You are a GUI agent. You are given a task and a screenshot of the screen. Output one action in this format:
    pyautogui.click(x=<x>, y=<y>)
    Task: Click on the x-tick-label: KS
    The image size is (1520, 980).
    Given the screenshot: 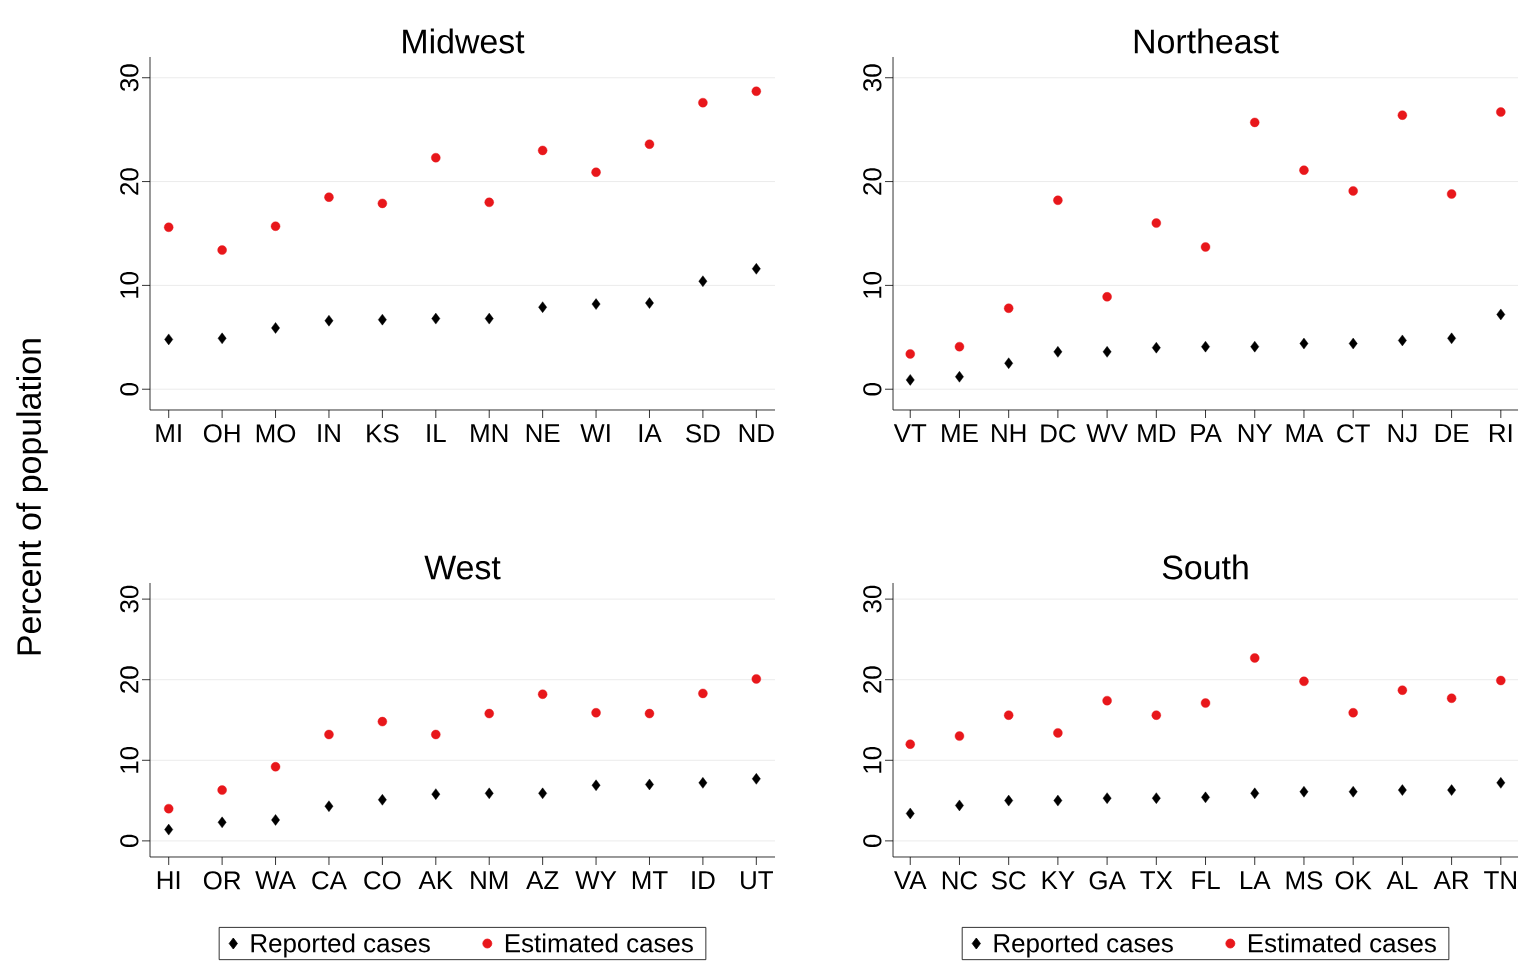 What is the action you would take?
    pyautogui.click(x=383, y=433)
    